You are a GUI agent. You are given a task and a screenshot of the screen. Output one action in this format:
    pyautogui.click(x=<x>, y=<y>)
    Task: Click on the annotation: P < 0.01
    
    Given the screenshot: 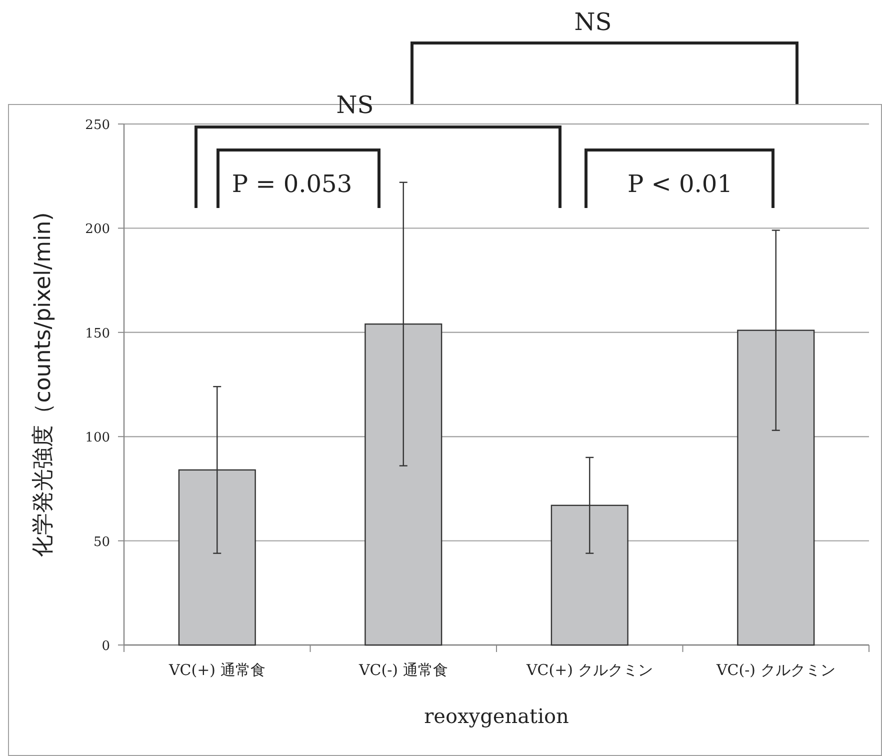 What is the action you would take?
    pyautogui.click(x=680, y=184)
    